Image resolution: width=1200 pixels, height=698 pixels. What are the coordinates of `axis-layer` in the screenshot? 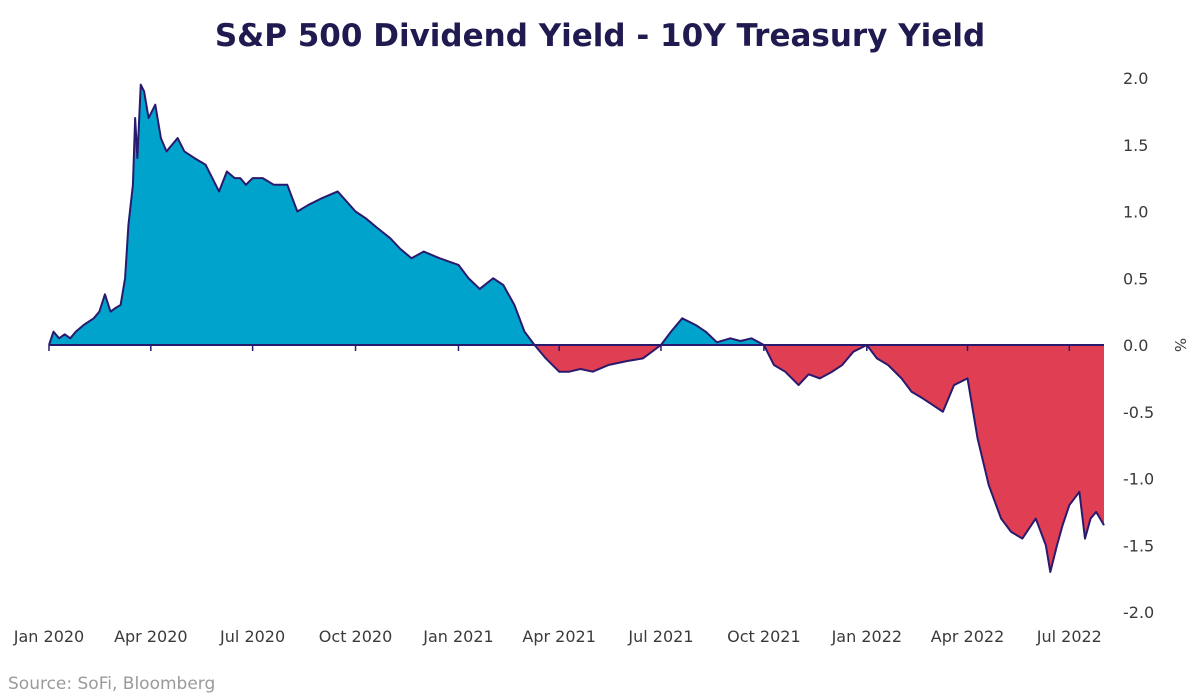 It's located at (576, 347).